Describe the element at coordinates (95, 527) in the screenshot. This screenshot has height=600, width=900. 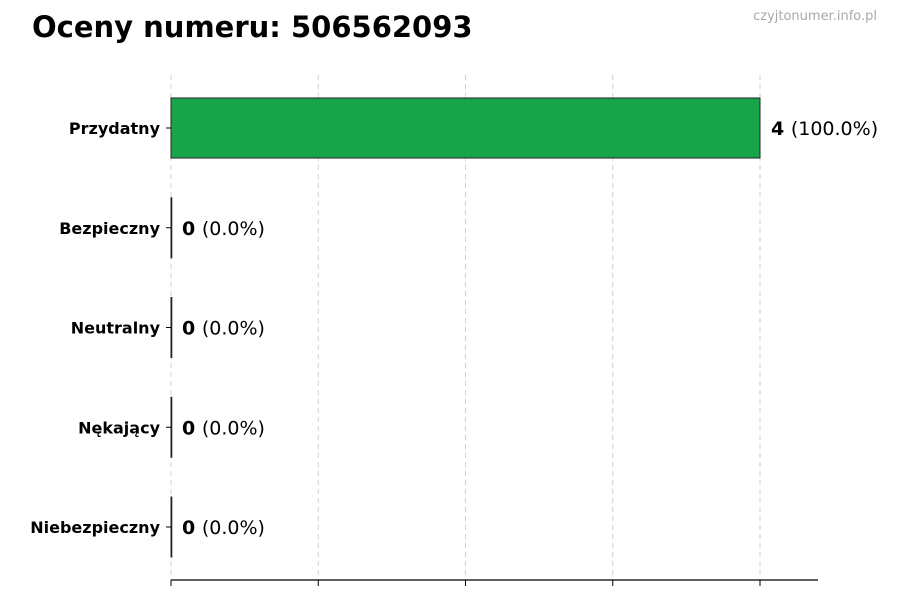
I see `category-label: Niebezpieczny` at that location.